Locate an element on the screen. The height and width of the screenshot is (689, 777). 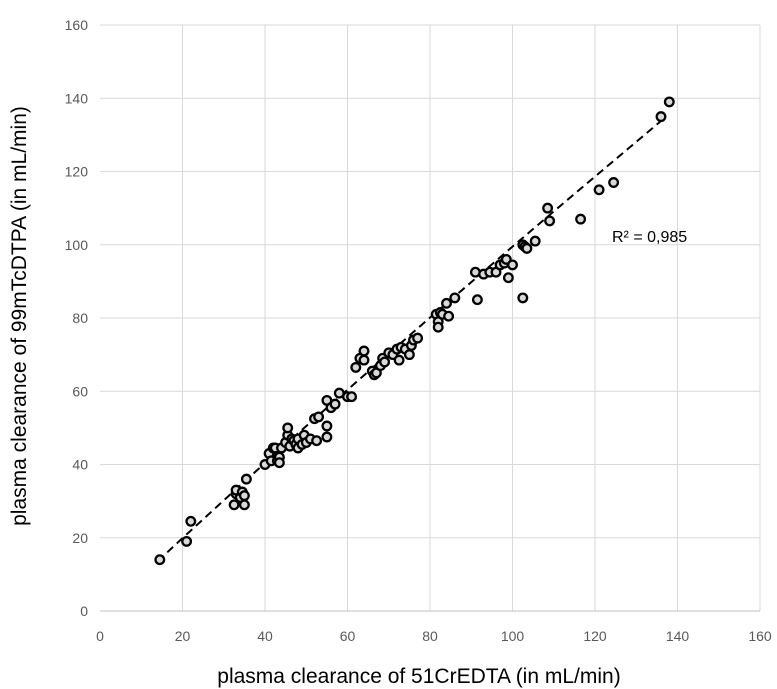
x-tick-label: 160 is located at coordinates (760, 636).